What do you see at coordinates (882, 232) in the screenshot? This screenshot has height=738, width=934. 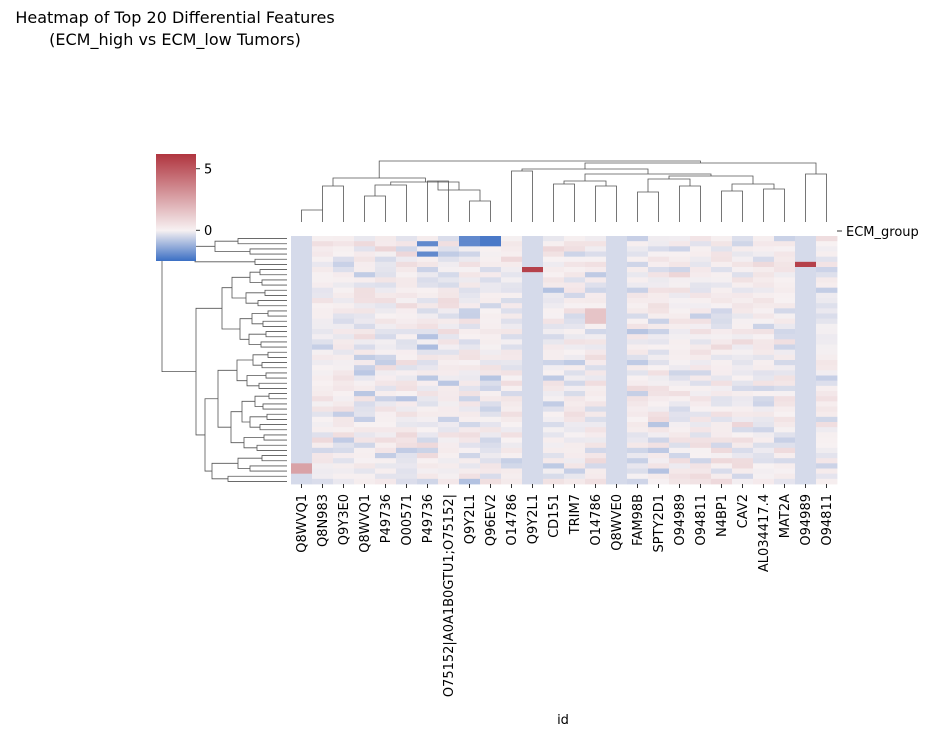 I see `ecm-group-label: ECM_group` at bounding box center [882, 232].